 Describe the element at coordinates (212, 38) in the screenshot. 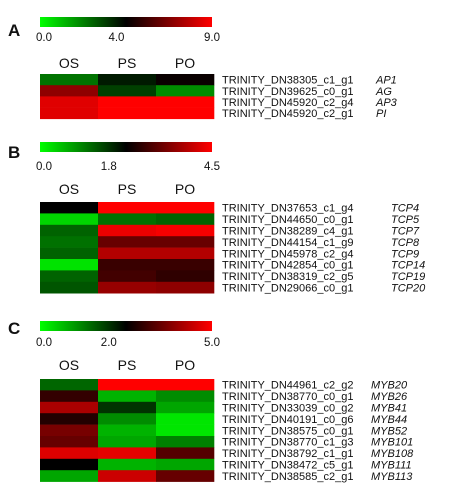

I see `color-scale-tick-label: 9.0` at that location.